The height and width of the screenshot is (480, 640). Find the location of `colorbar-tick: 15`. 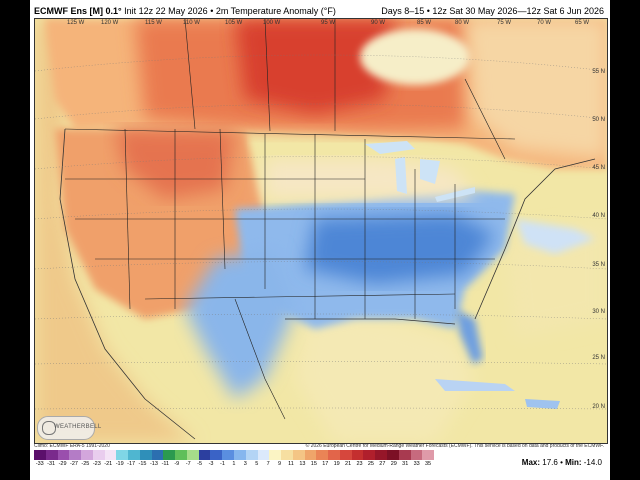

colorbar-tick: 15 is located at coordinates (313, 464).